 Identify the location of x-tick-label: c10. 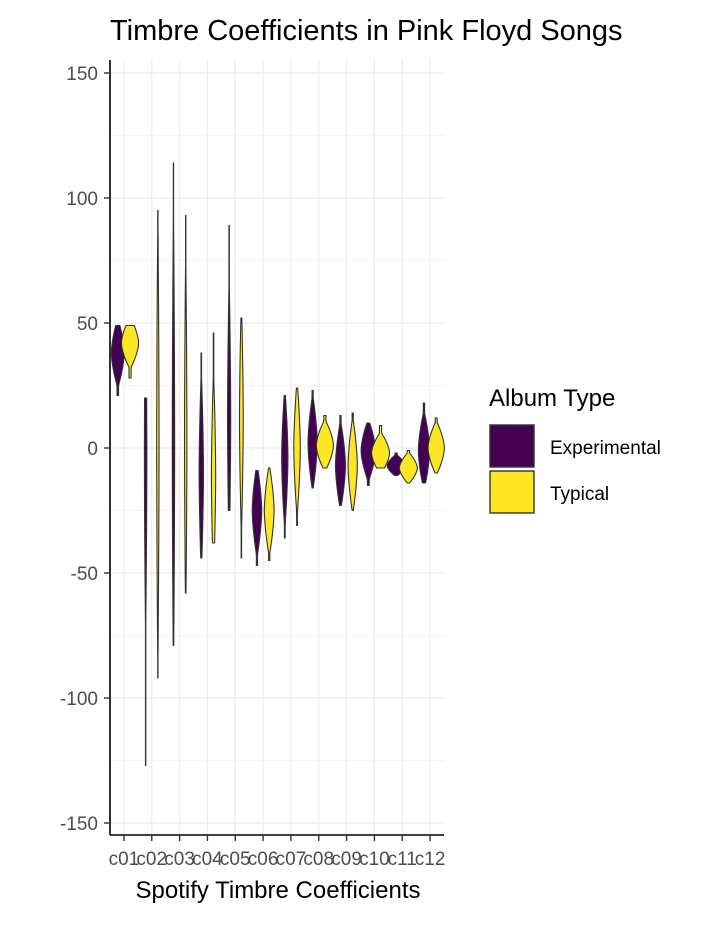
(374, 859).